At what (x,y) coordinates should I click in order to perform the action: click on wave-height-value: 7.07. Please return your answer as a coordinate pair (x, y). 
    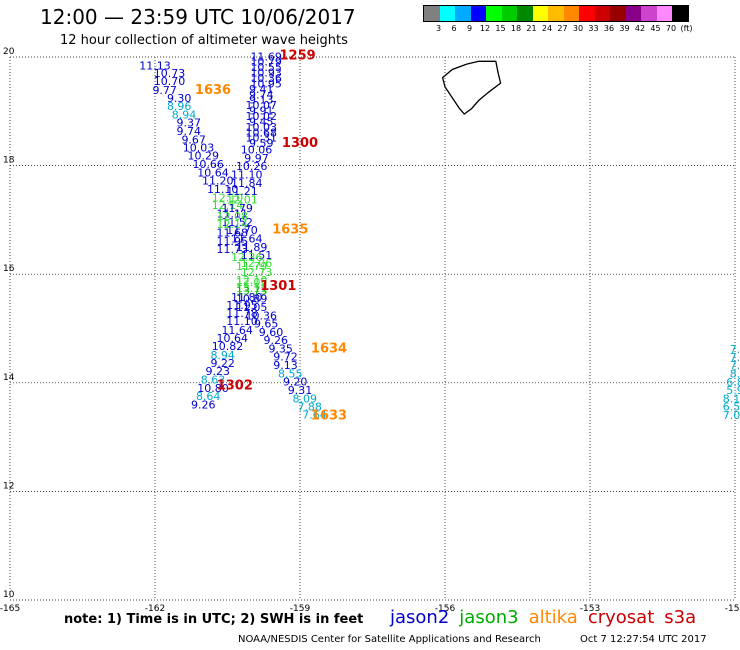
    Looking at the image, I should click on (731, 415).